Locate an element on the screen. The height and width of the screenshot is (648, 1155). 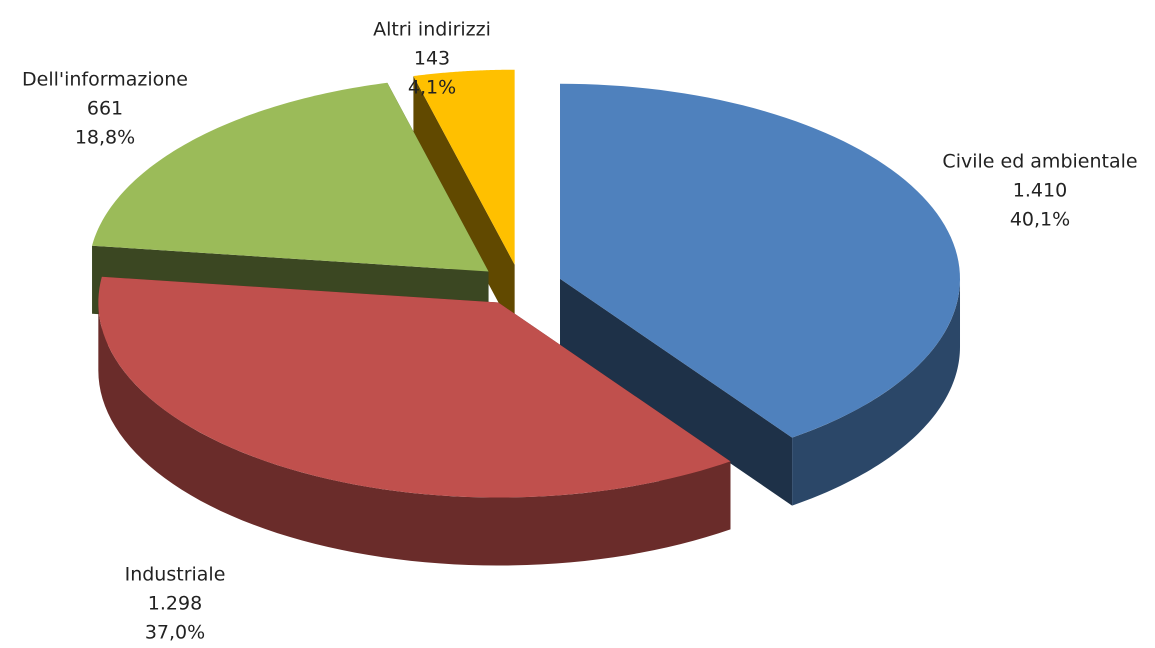
slice-percent: 40,1% is located at coordinates (1040, 220).